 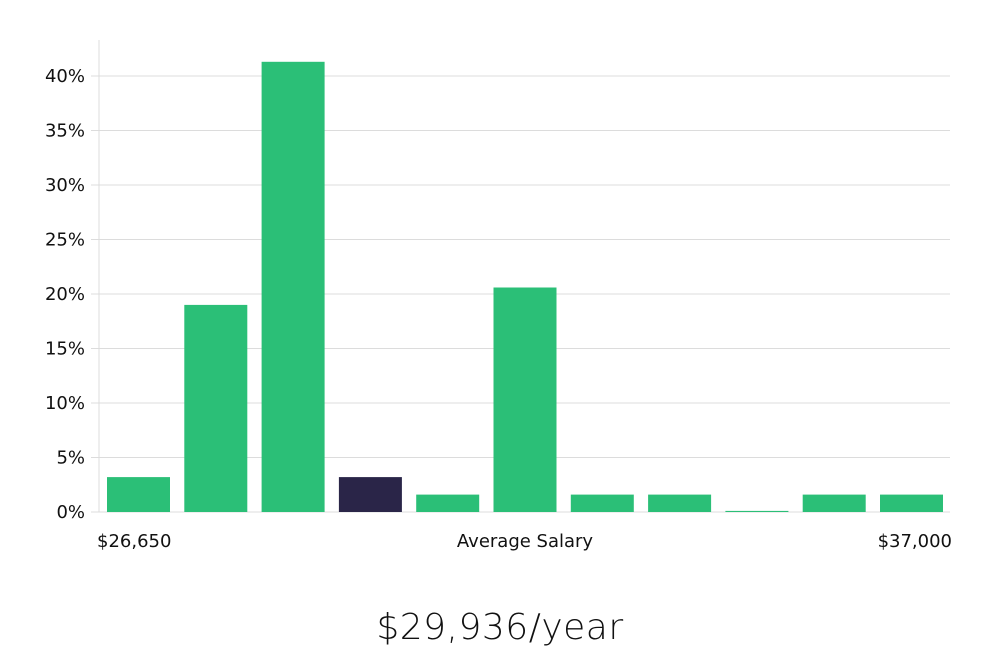 What do you see at coordinates (70, 512) in the screenshot?
I see `y-tick-label: 0%` at bounding box center [70, 512].